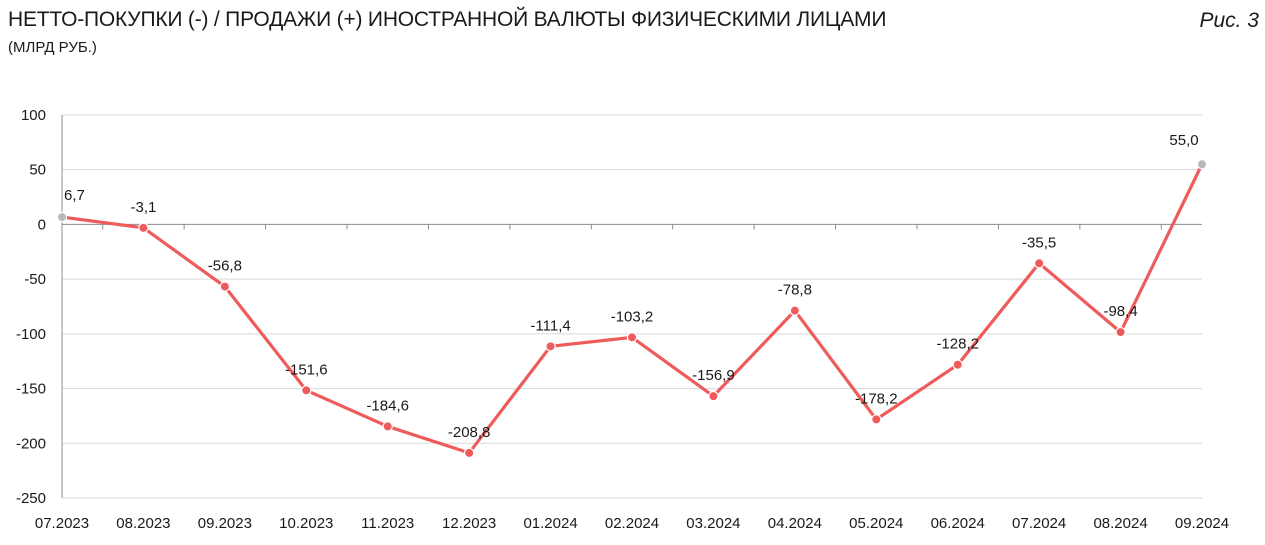 The image size is (1265, 545). Describe the element at coordinates (143, 523) in the screenshot. I see `x-tick-label: 08.2023` at that location.